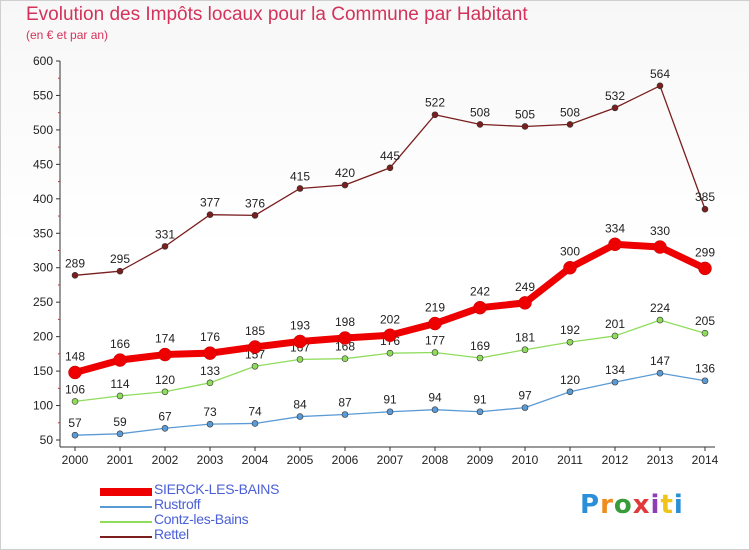  What do you see at coordinates (300, 325) in the screenshot?
I see `data-label: 193` at bounding box center [300, 325].